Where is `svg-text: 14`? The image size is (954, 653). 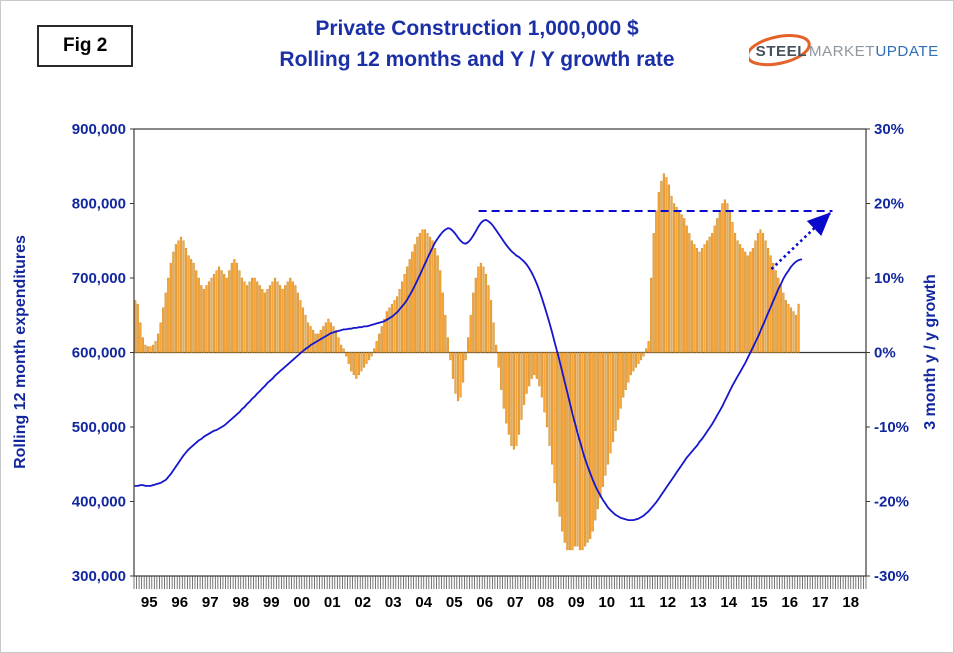
svg-text: 14 is located at coordinates (728, 602).